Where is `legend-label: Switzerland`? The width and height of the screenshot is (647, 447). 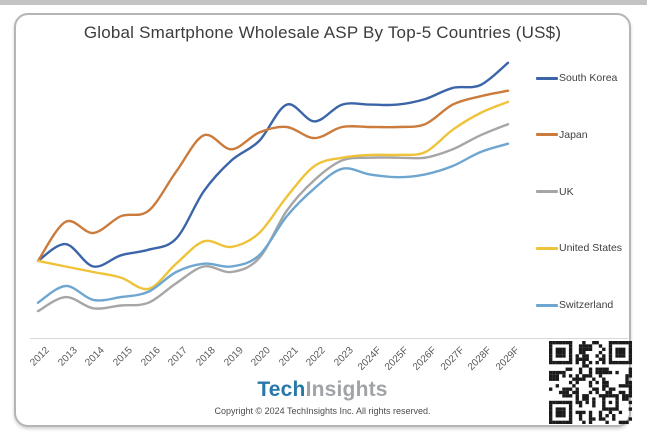 legend-label: Switzerland is located at coordinates (586, 305).